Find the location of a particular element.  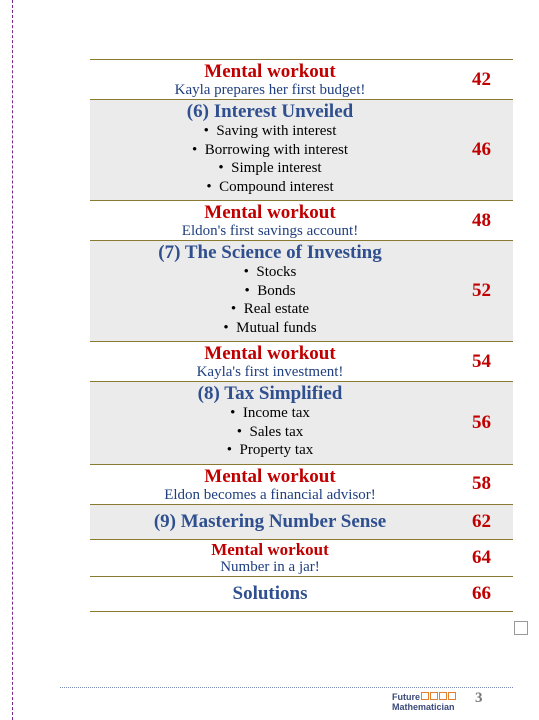

footer-rule is located at coordinates (286, 687).